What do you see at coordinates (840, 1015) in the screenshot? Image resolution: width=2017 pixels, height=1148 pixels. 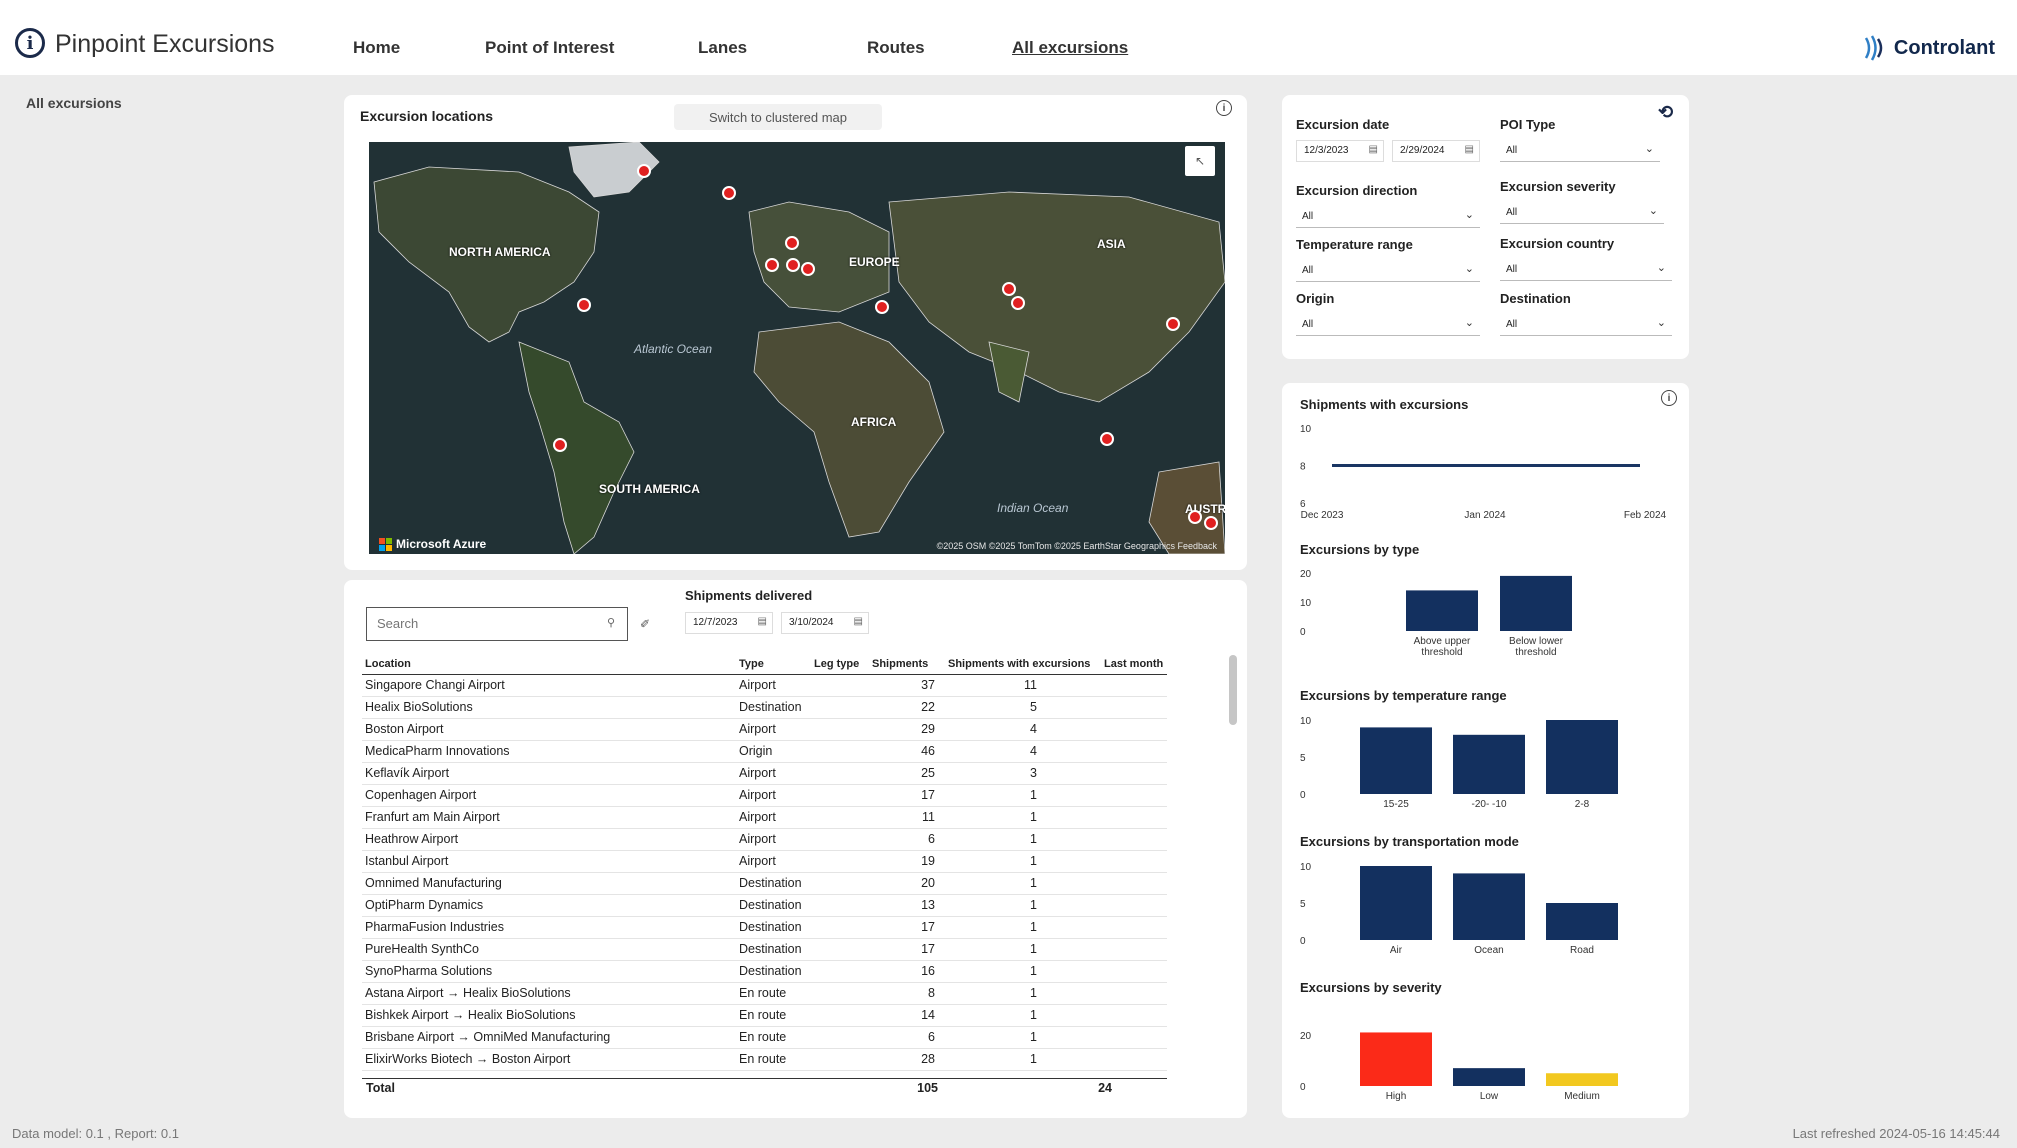 I see `cell-leg-type` at bounding box center [840, 1015].